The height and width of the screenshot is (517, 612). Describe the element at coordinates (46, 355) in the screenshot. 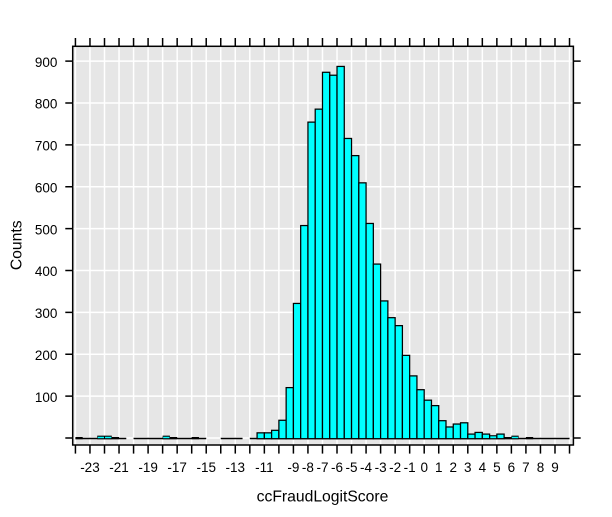

I see `svg-text: 200` at that location.